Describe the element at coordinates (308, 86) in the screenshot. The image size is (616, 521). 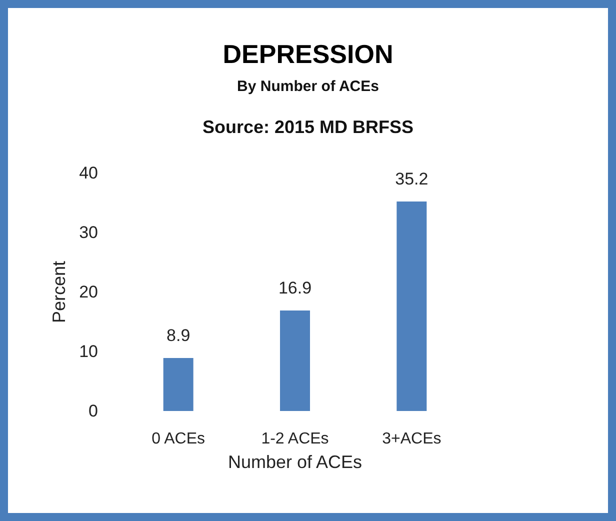
I see `chart-subtitle: By Number of ACEs` at that location.